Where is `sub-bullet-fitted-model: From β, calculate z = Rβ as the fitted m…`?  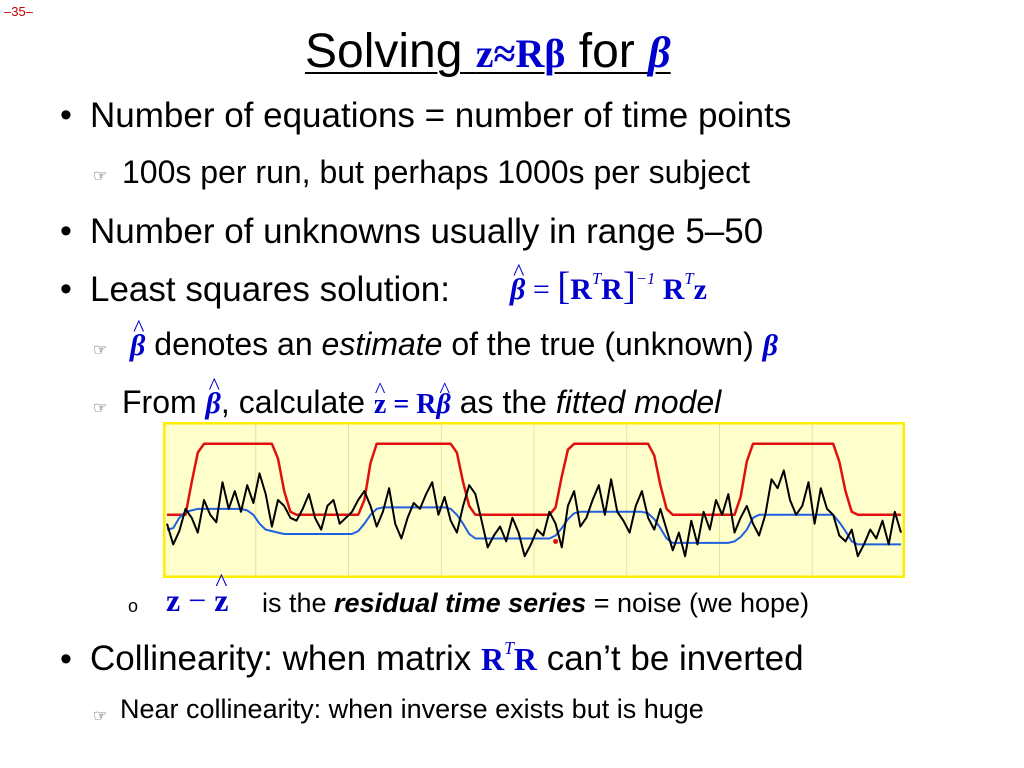 sub-bullet-fitted-model: From β, calculate z = Rβ as the fitted m… is located at coordinates (421, 402).